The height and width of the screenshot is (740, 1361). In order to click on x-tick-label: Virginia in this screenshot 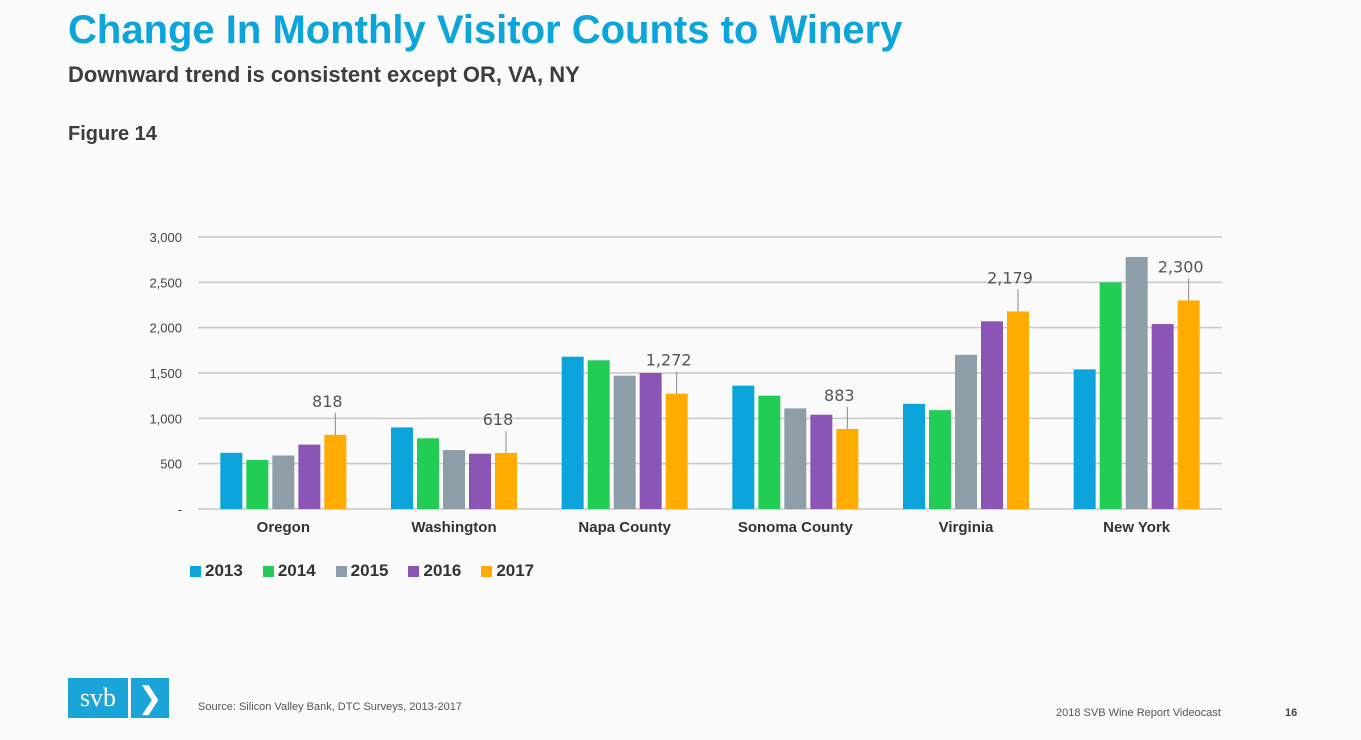, I will do `click(966, 527)`.